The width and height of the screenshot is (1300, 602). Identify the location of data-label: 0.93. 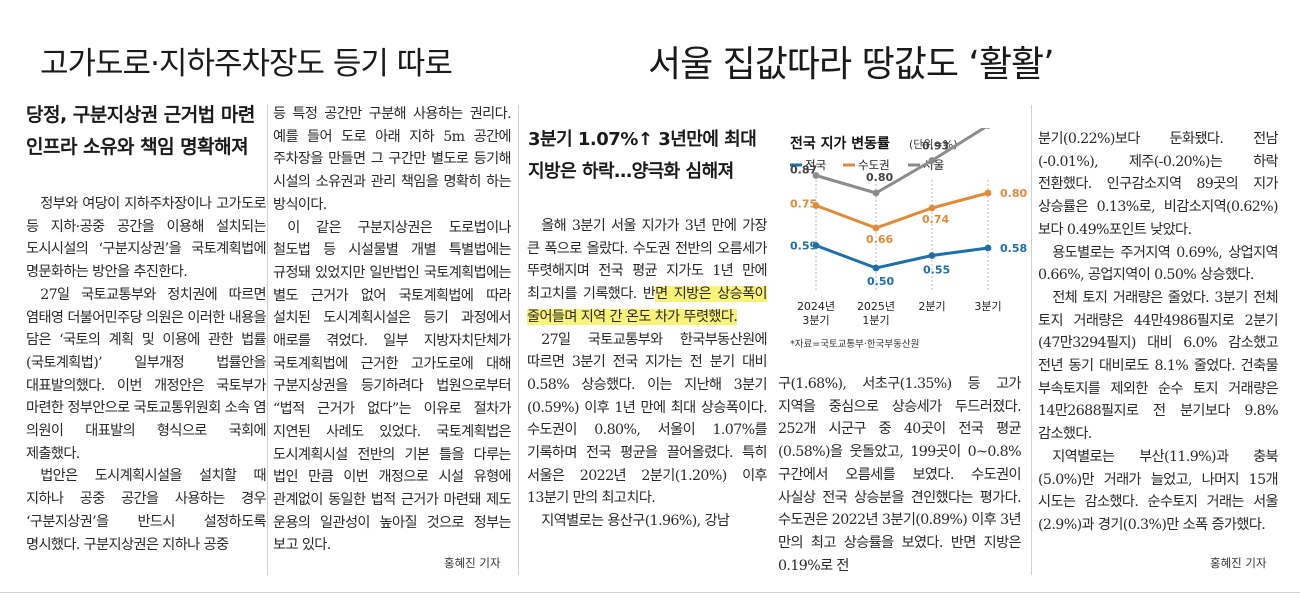
(935, 146).